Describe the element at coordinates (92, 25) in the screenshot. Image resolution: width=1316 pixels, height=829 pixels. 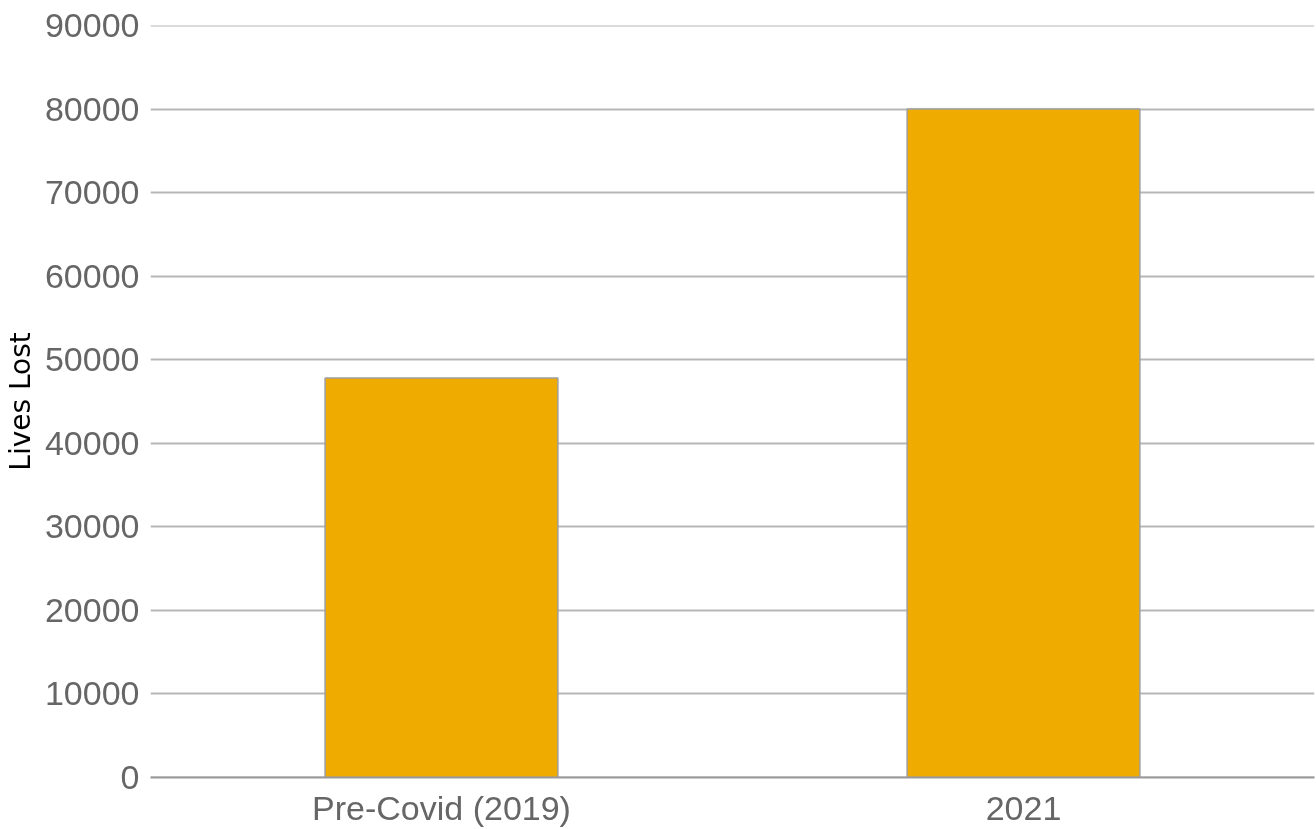
I see `y-tick-label: 90000` at that location.